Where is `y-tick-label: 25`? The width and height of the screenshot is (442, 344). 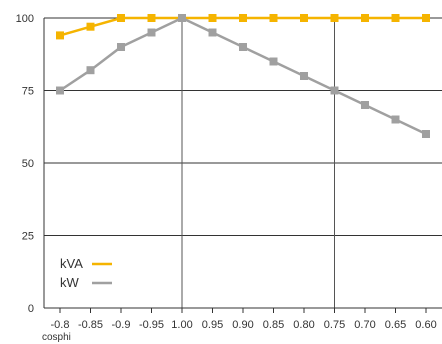
y-tick-label: 25 is located at coordinates (28, 237).